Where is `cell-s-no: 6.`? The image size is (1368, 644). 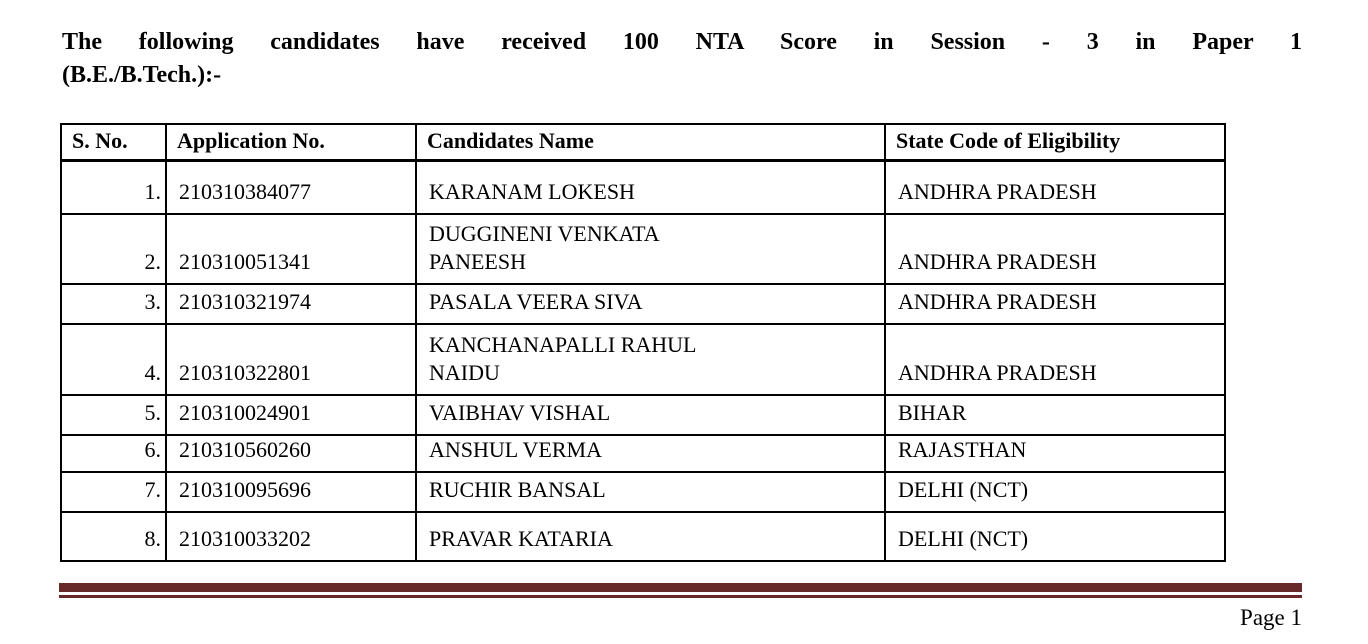
cell-s-no: 6. is located at coordinates (113, 453).